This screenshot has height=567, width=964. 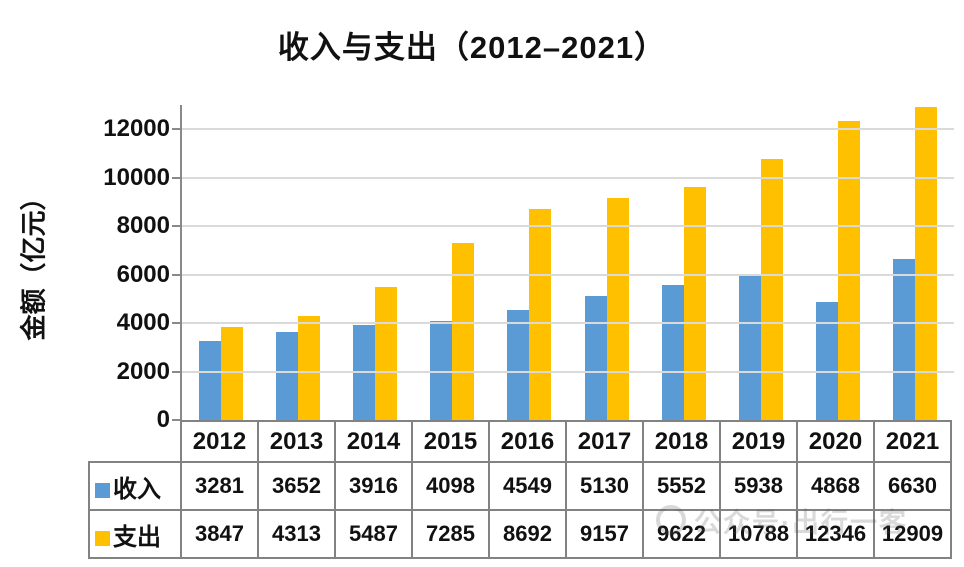 I want to click on category-2015, so click(x=452, y=262).